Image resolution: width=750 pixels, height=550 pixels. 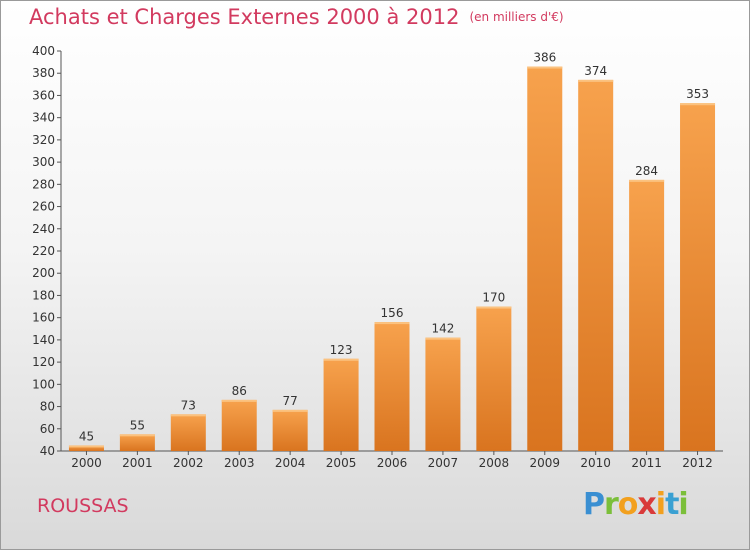 What do you see at coordinates (392, 313) in the screenshot?
I see `data-label-2006: 156` at bounding box center [392, 313].